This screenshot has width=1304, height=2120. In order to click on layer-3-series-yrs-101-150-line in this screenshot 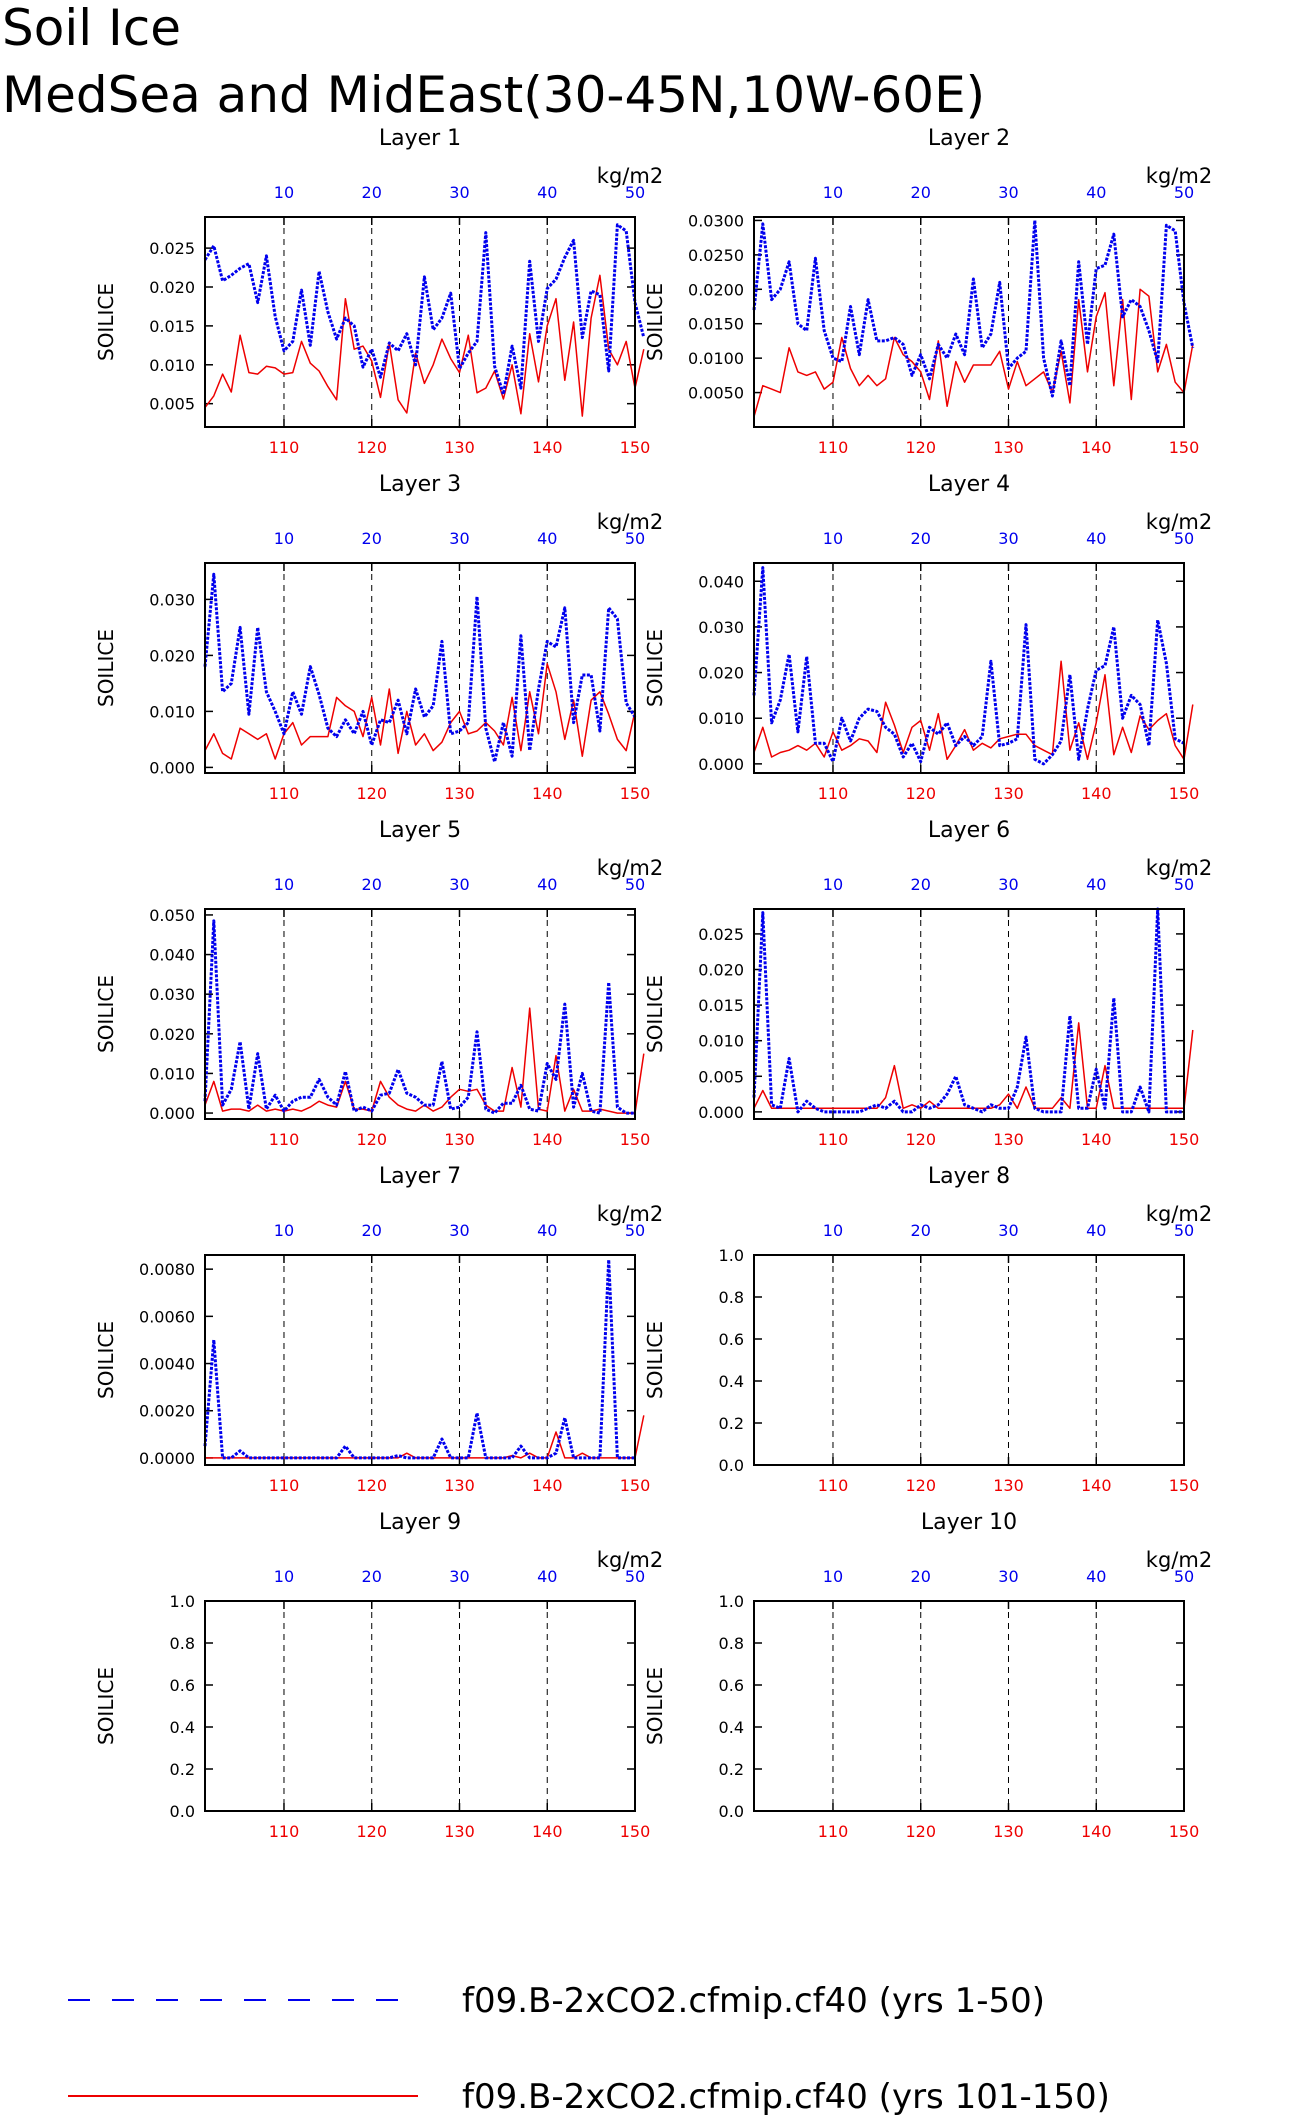, I will do `click(420, 711)`.